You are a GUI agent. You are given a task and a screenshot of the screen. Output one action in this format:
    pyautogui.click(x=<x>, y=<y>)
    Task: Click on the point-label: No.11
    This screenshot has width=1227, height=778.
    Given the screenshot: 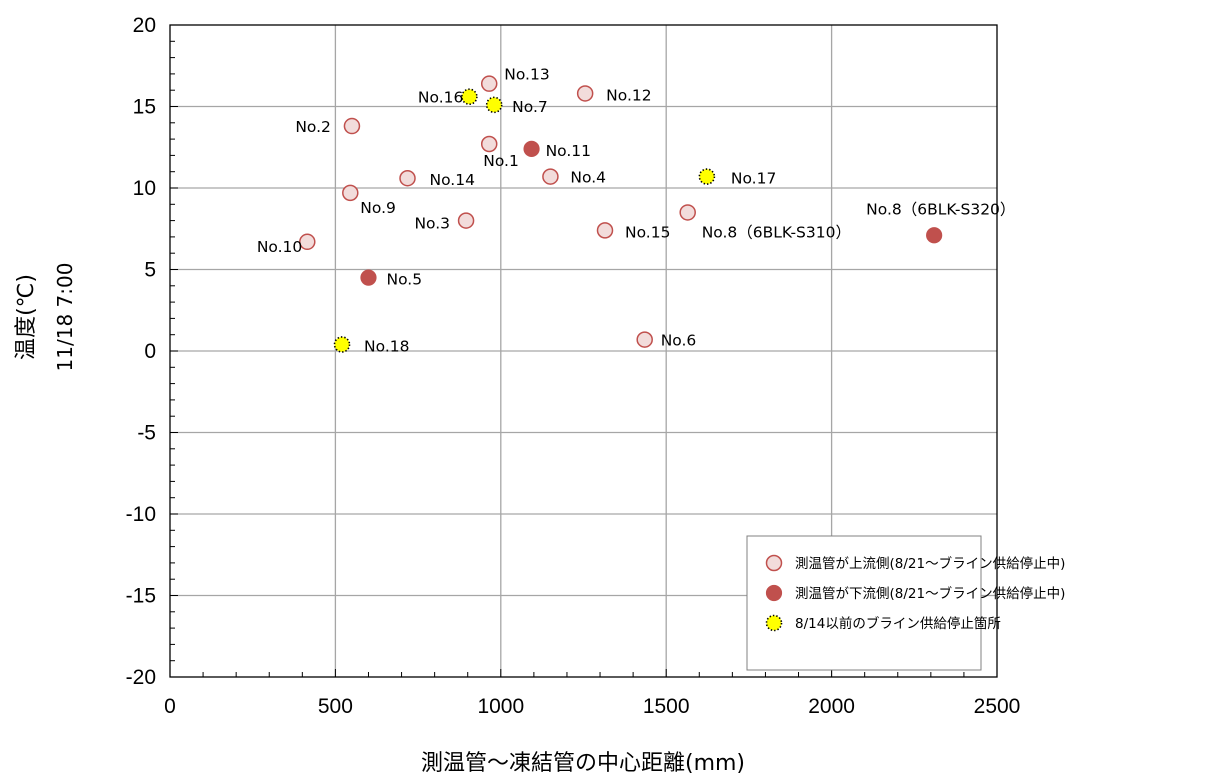 What is the action you would take?
    pyautogui.click(x=568, y=151)
    